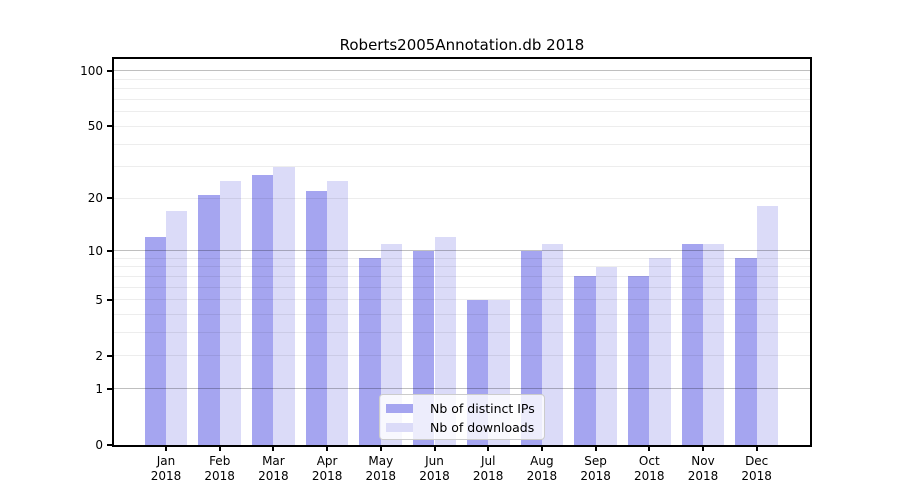  What do you see at coordinates (99, 355) in the screenshot?
I see `y-tick-label: 2` at bounding box center [99, 355].